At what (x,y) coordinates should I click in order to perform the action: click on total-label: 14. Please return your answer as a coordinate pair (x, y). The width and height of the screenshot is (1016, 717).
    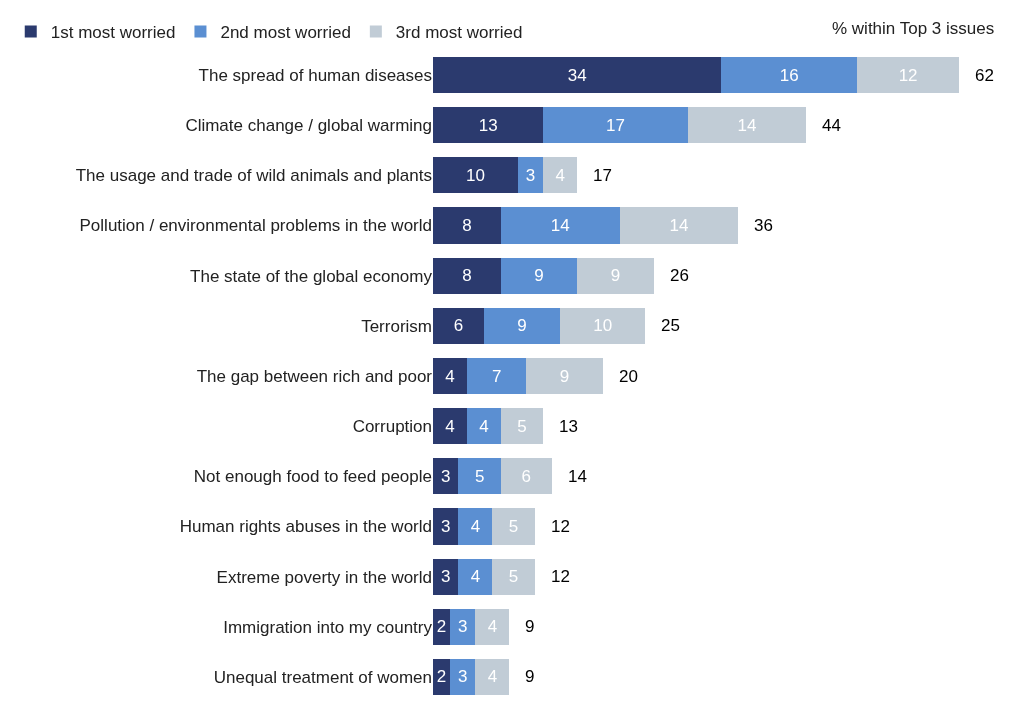
    Looking at the image, I should click on (577, 476).